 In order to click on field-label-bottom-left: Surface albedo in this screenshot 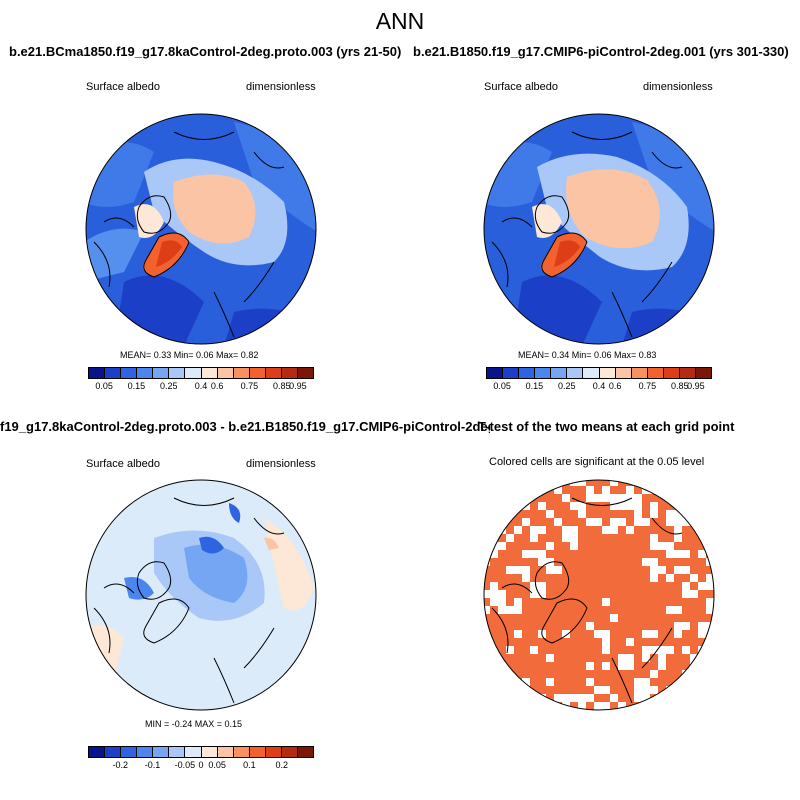, I will do `click(123, 464)`.